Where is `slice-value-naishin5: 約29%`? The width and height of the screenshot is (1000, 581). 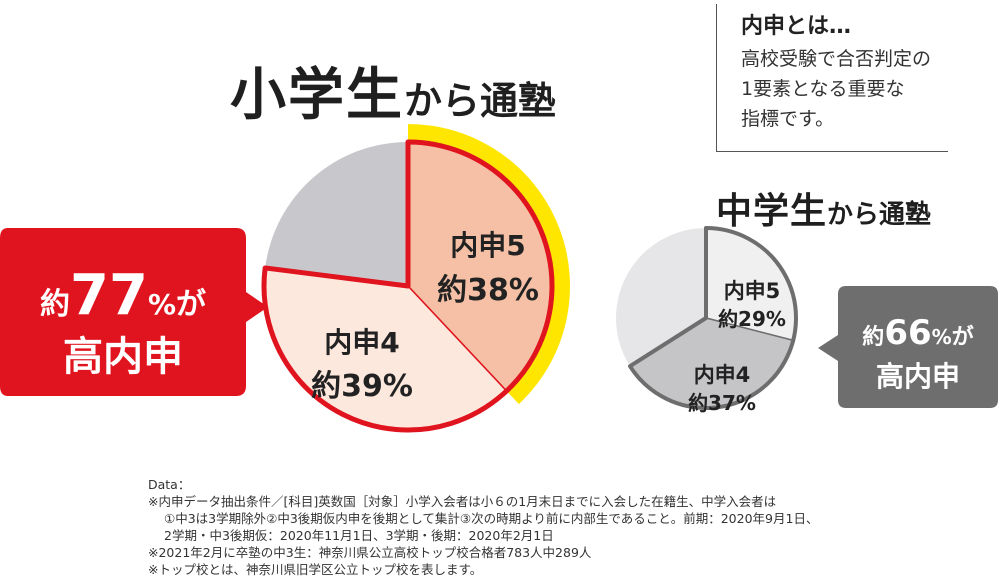
slice-value-naishin5: 約29% is located at coordinates (752, 319).